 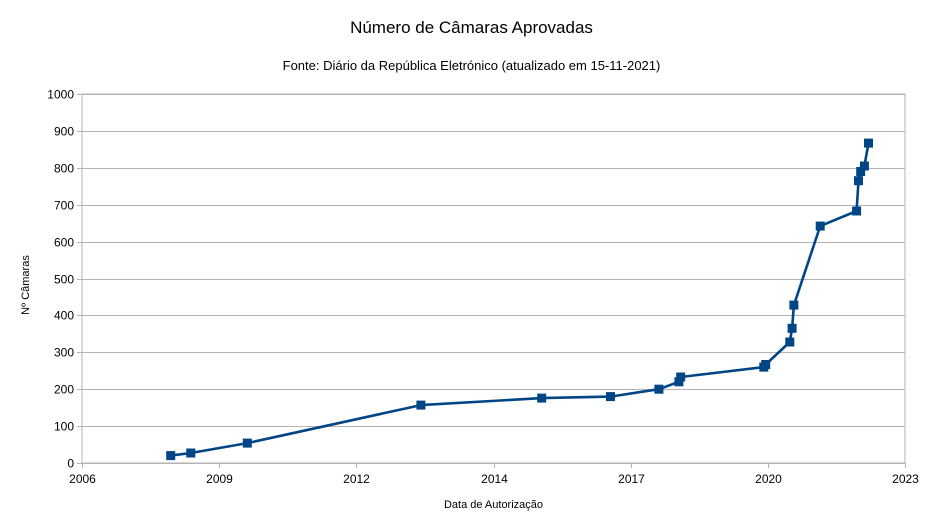 I want to click on x-tick-label: 2014, so click(x=494, y=479).